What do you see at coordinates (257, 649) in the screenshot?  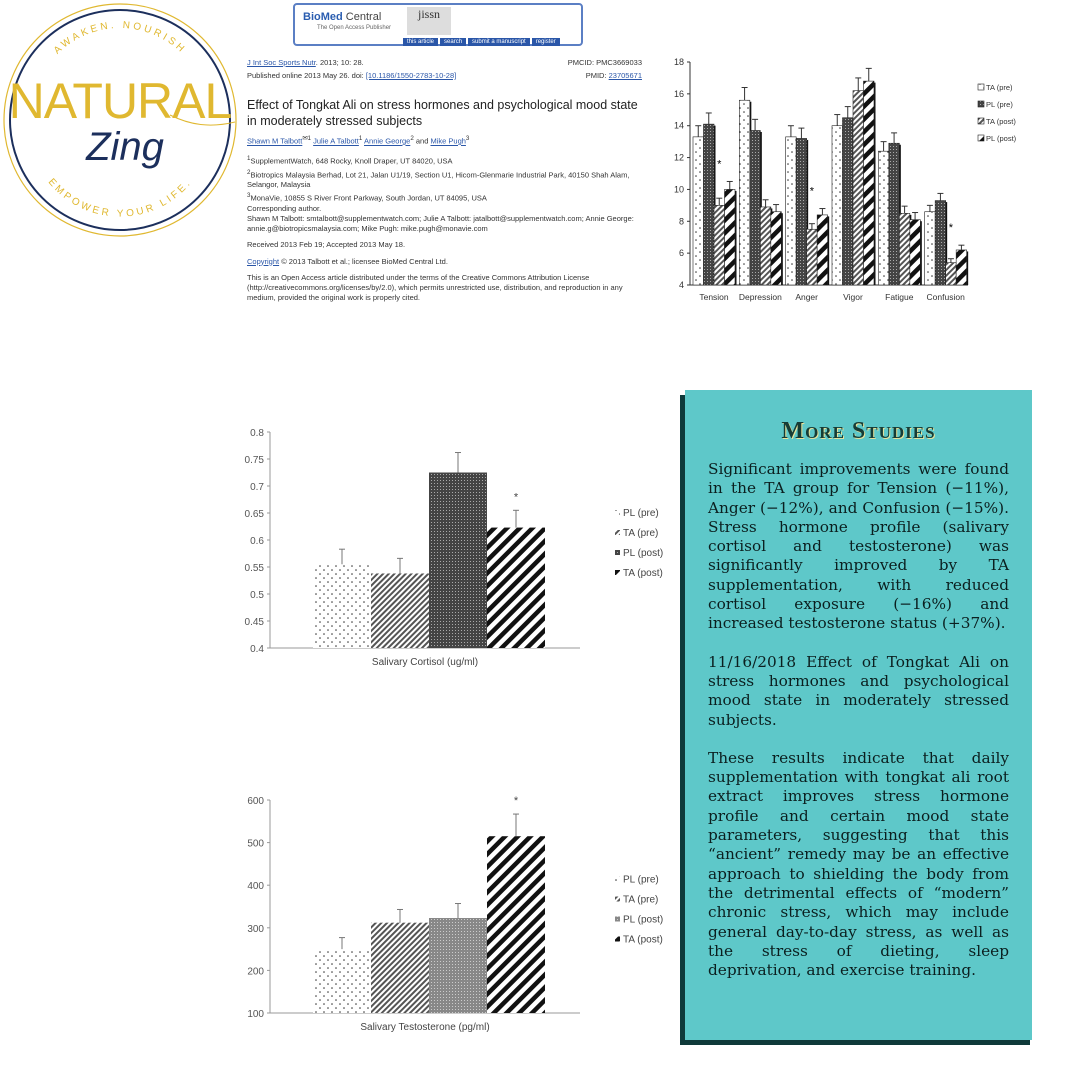 I see `y-tick-label: 0.4` at bounding box center [257, 649].